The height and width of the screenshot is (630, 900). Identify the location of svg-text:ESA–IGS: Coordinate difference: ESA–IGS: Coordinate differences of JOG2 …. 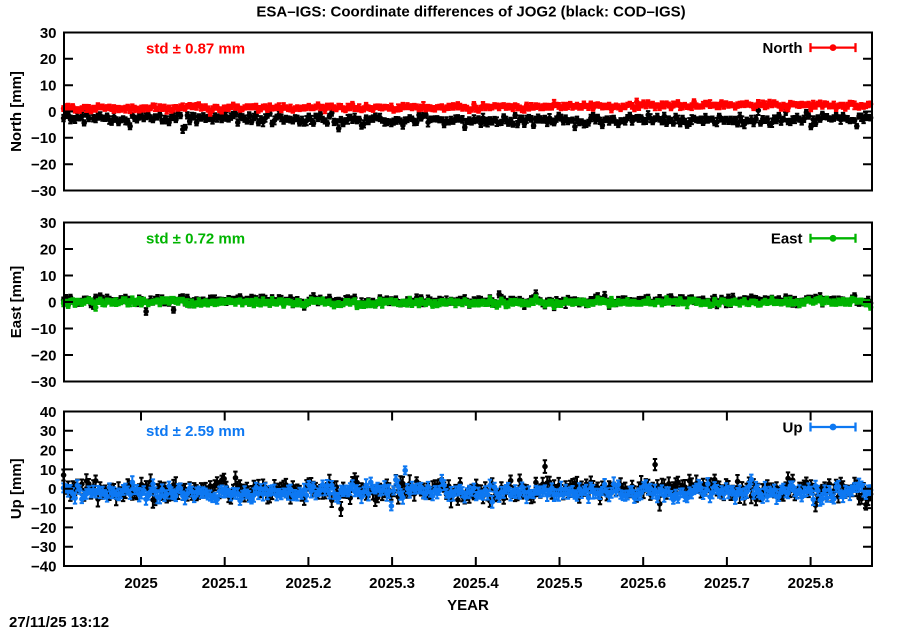
(470, 12).